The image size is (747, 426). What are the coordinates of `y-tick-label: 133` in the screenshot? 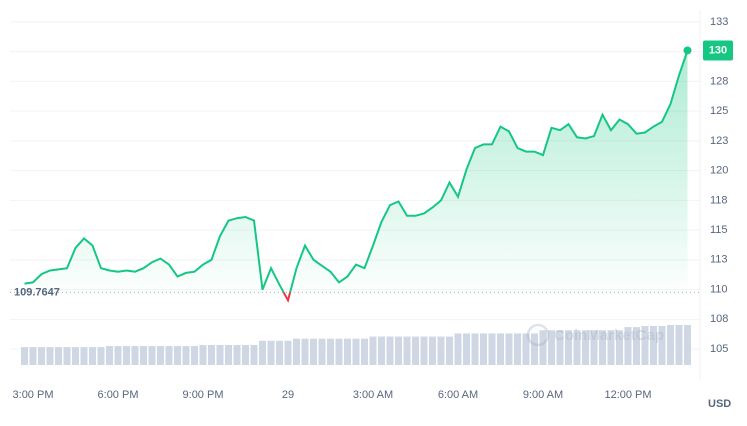 It's located at (719, 22).